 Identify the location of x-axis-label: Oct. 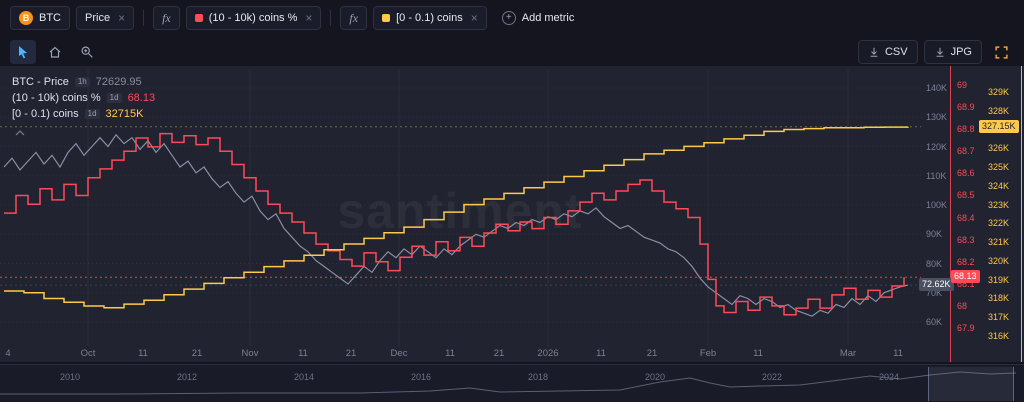
(88, 353).